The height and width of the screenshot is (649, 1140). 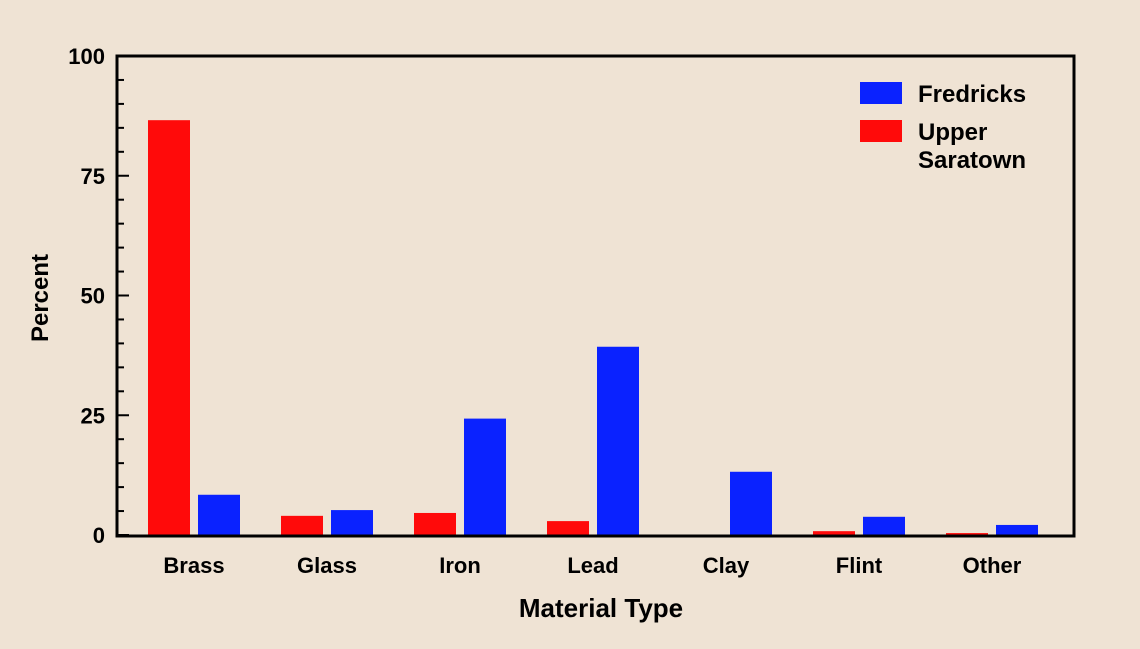 I want to click on y-tick-label: 0, so click(x=99, y=535).